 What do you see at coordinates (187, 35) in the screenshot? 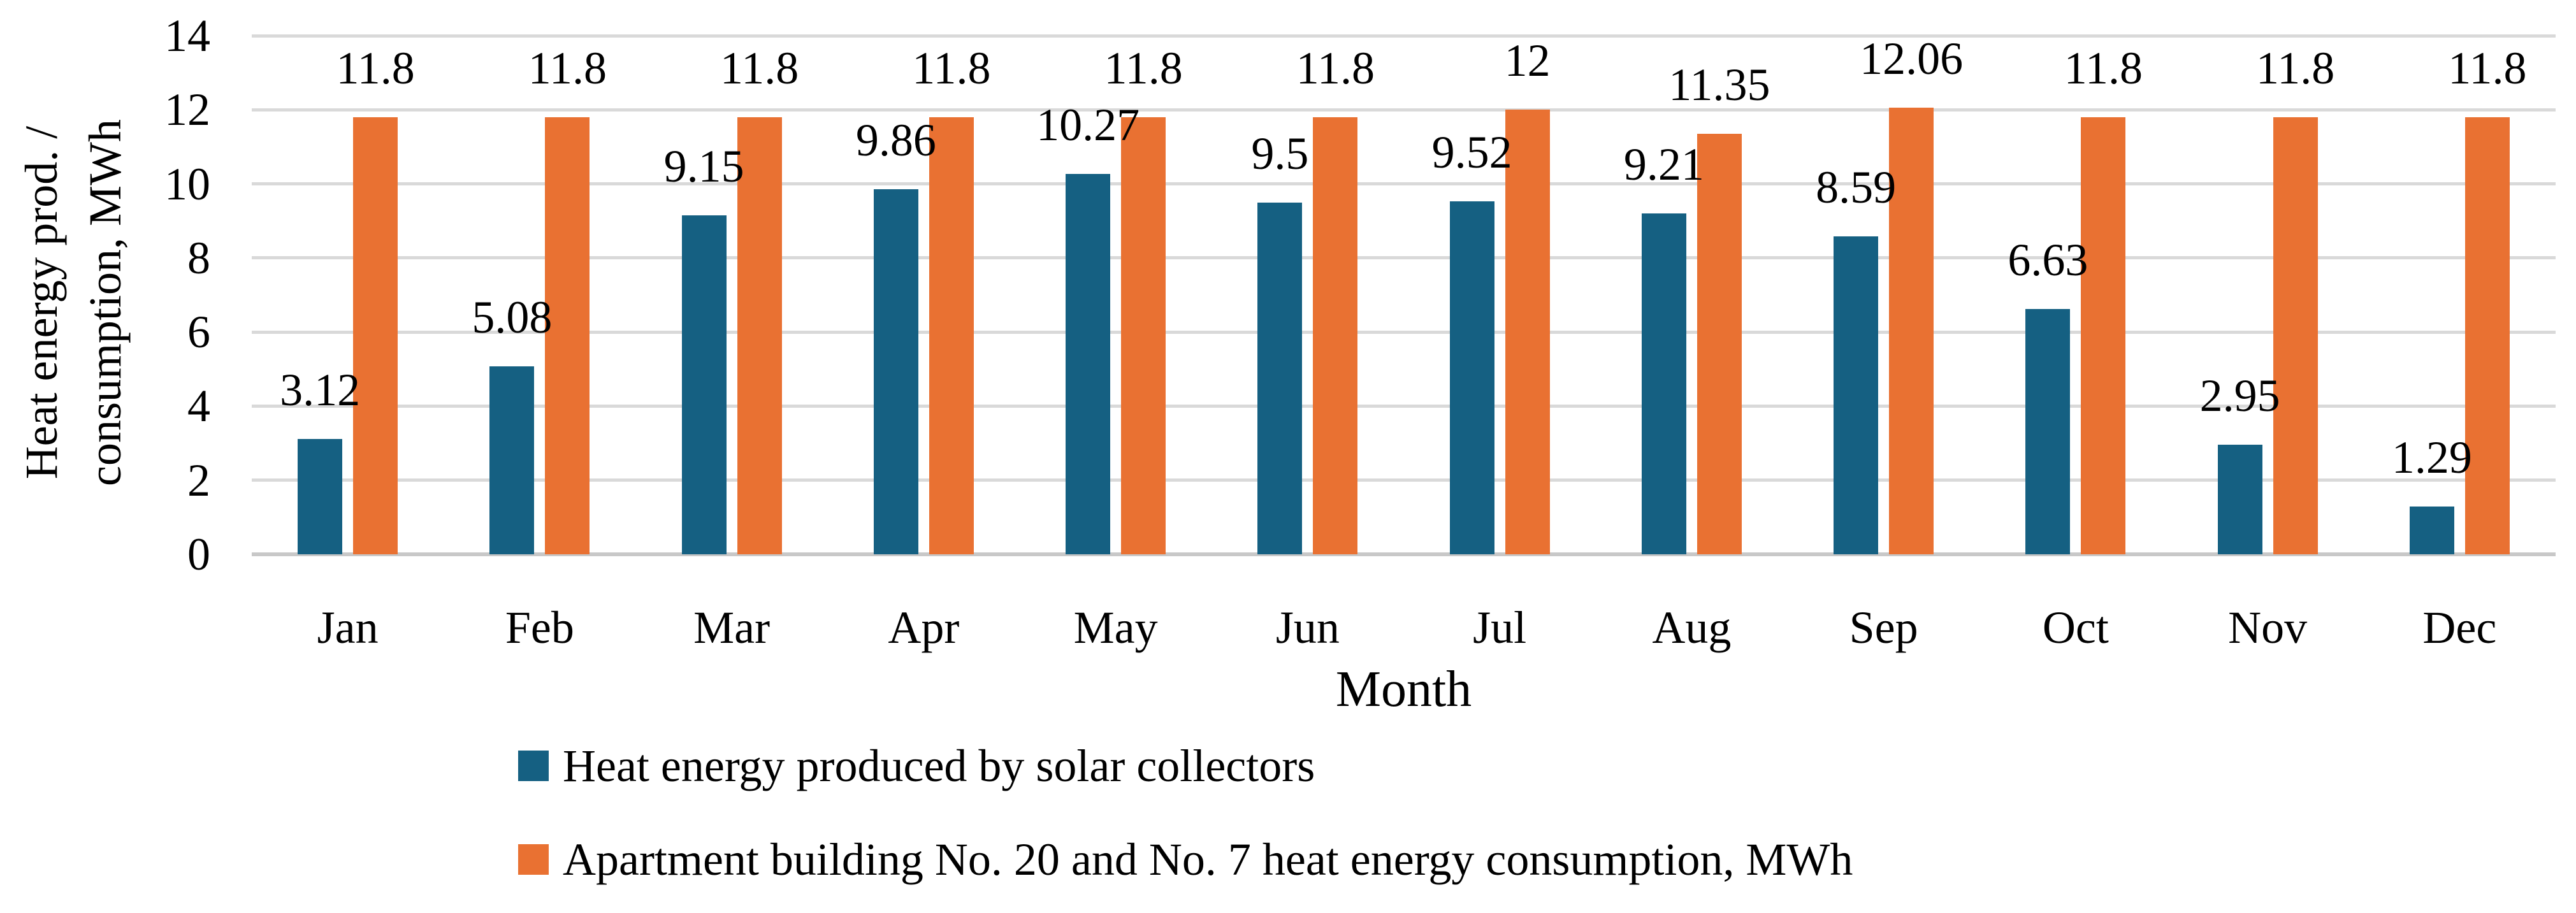
I see `y-tick-label: 14` at bounding box center [187, 35].